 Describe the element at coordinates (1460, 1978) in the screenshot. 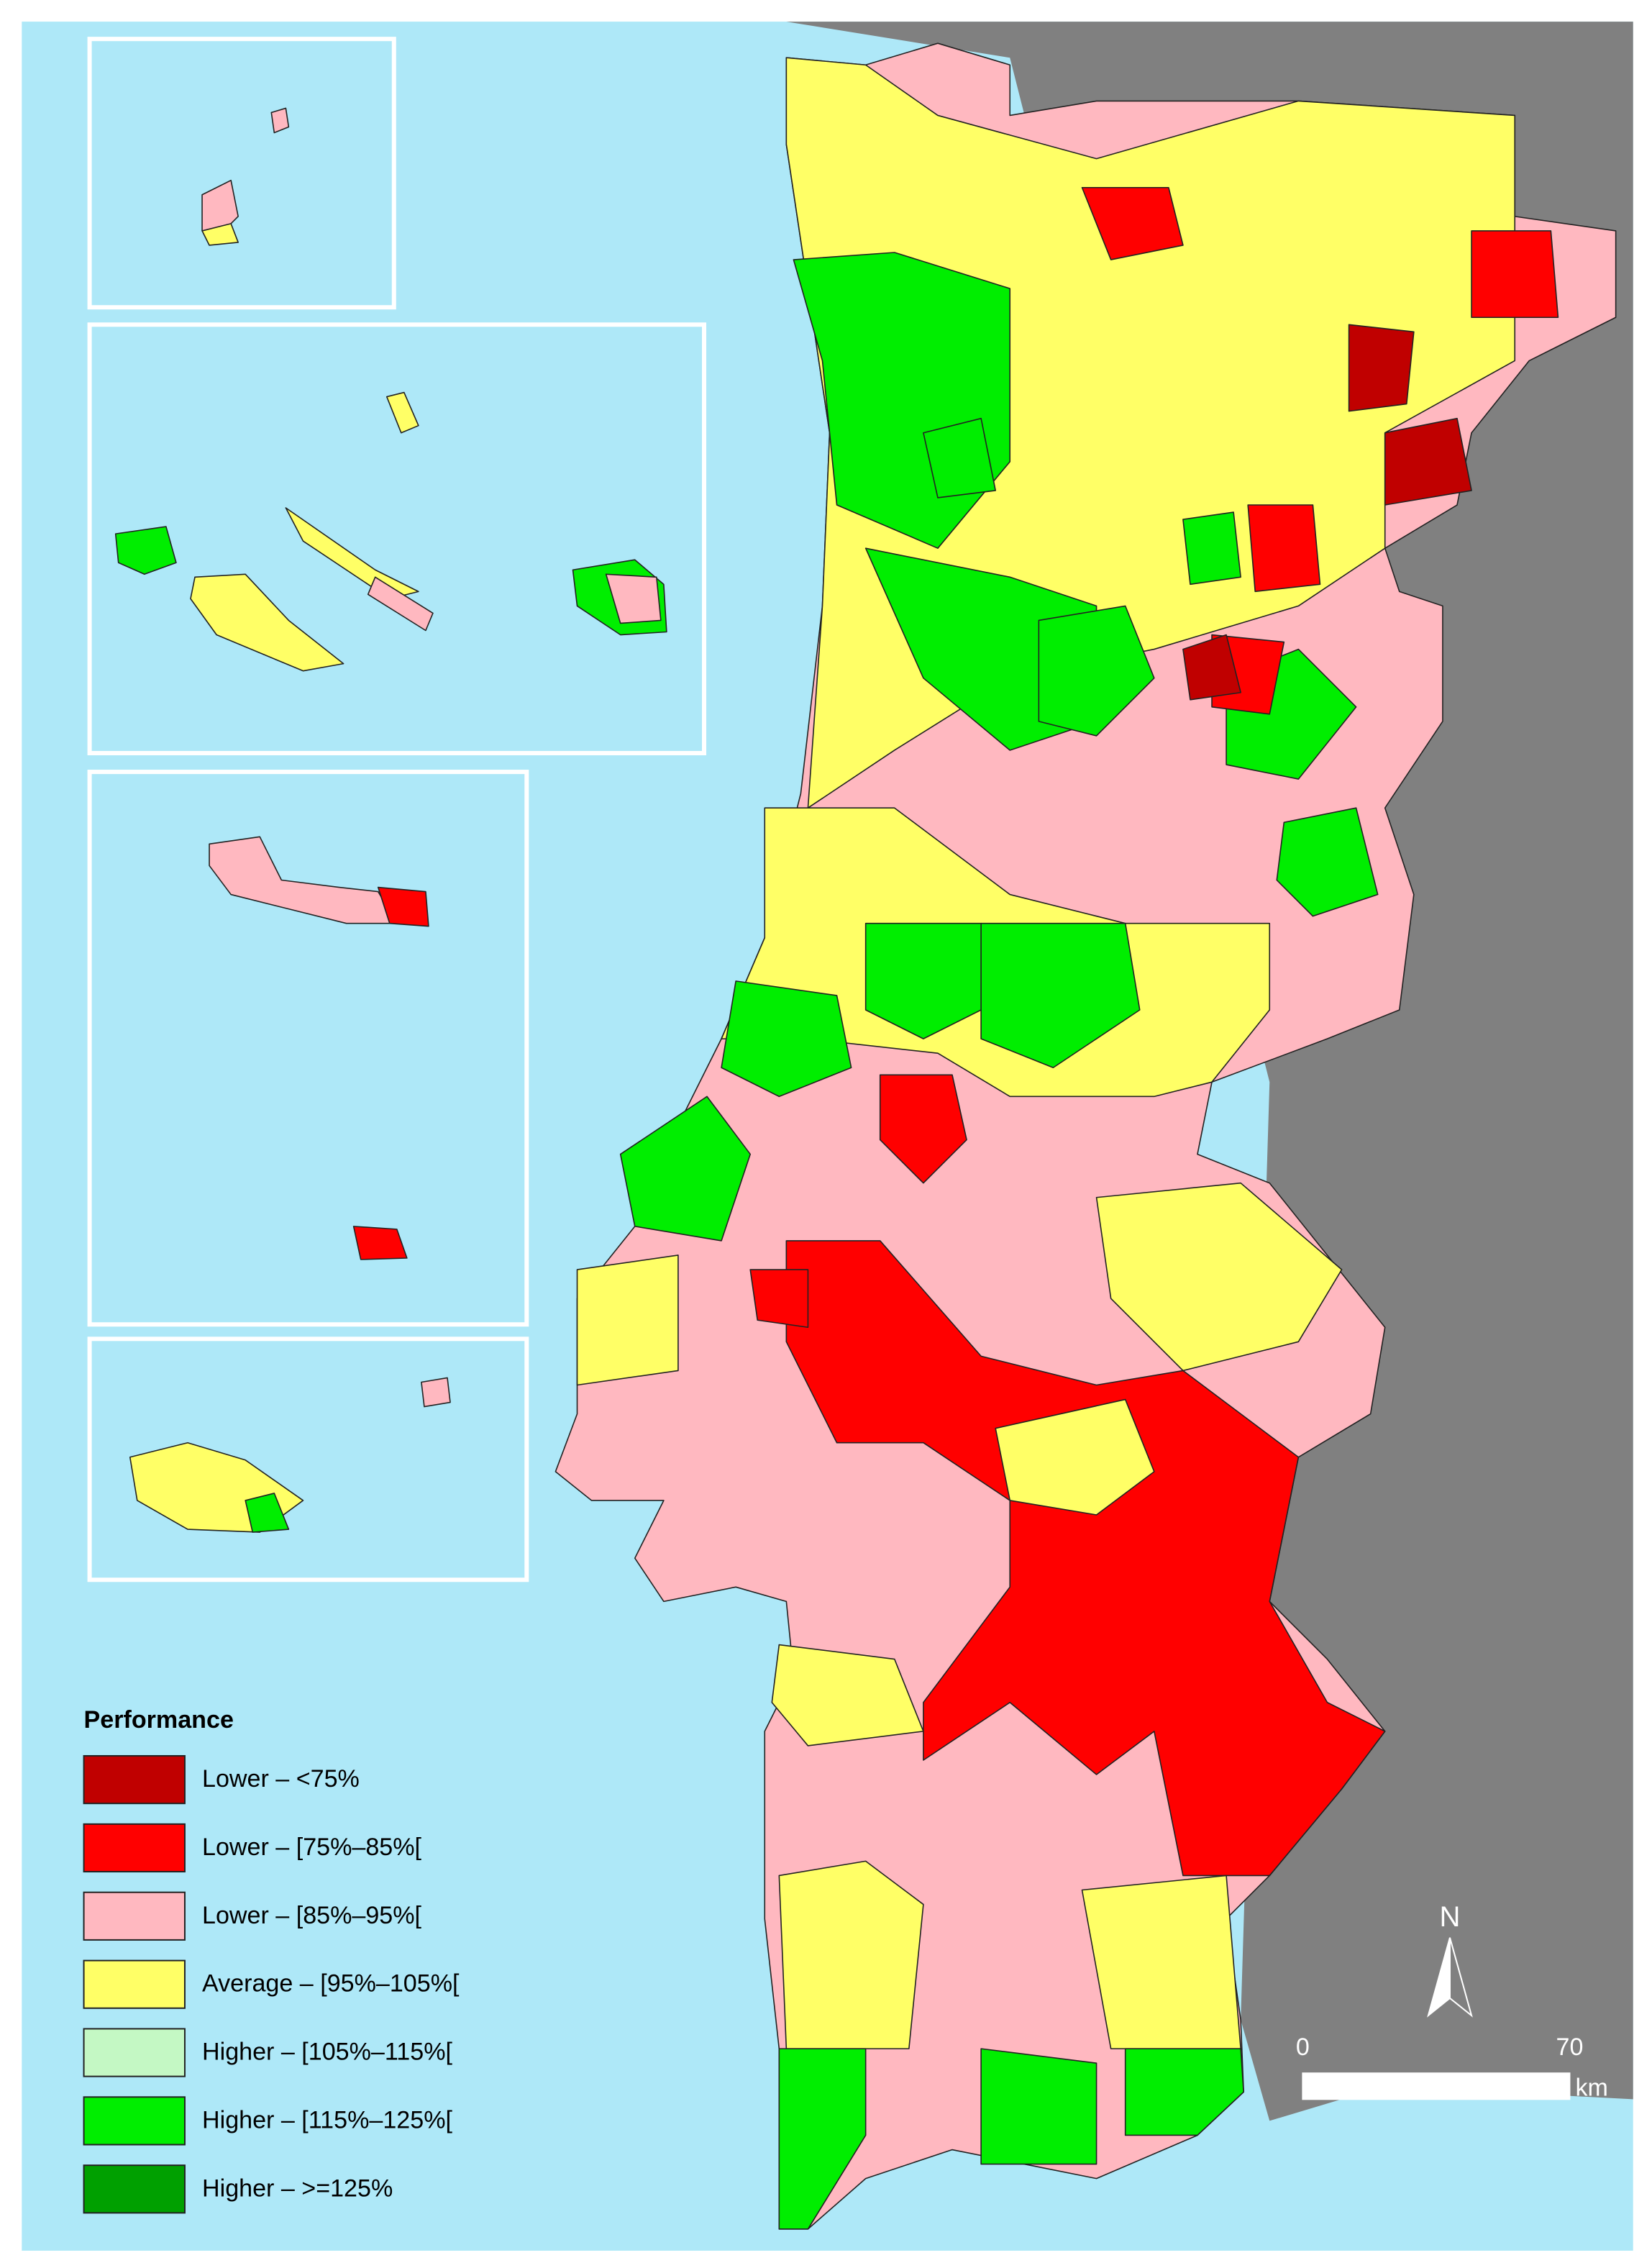

I see `arrow-half` at that location.